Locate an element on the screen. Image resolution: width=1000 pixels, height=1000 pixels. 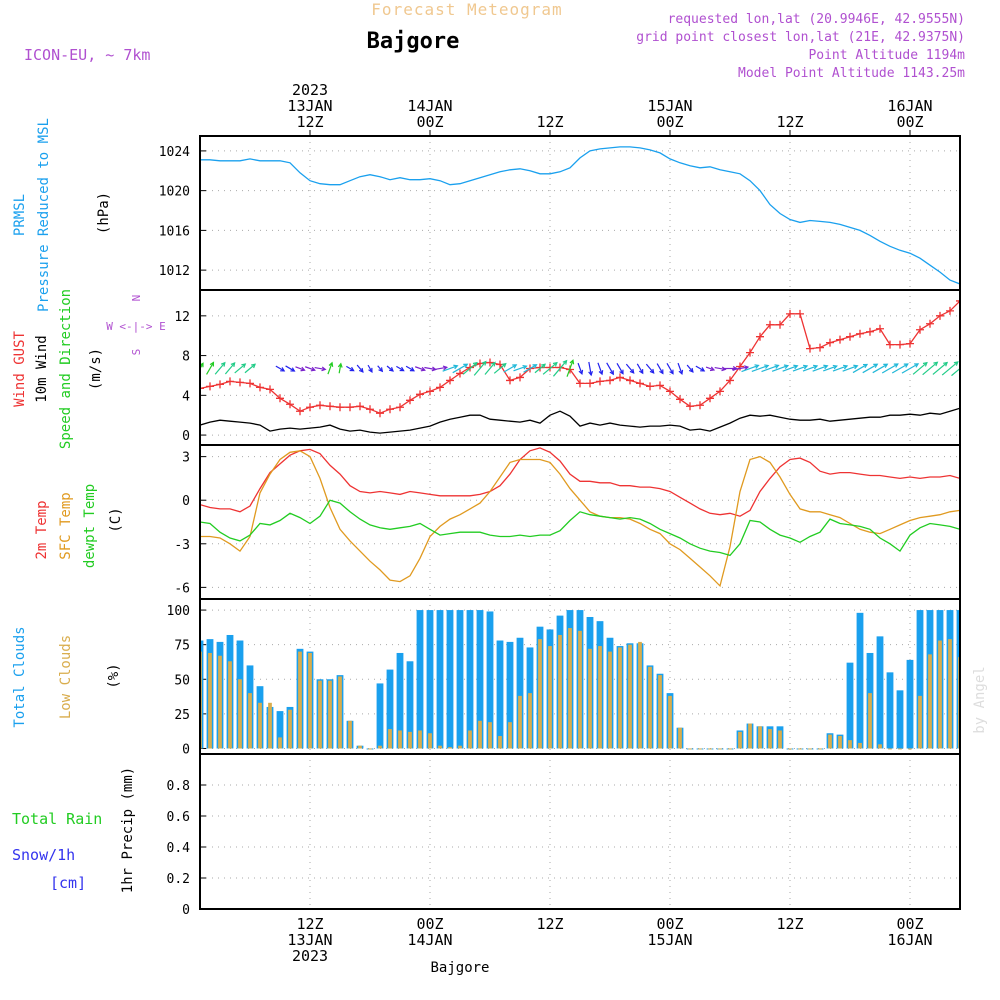
total-cloud-label: Total Clouds is located at coordinates (20, 676).